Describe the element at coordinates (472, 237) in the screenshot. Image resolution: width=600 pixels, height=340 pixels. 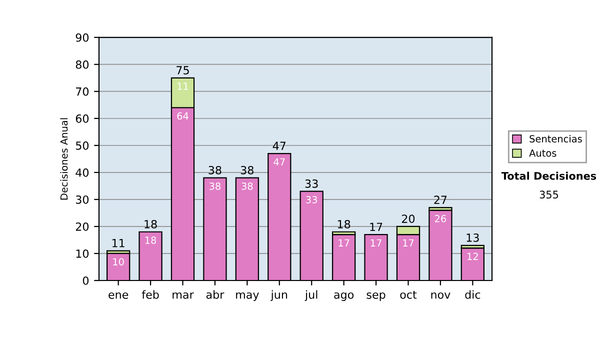
I see `total-label: 13` at that location.